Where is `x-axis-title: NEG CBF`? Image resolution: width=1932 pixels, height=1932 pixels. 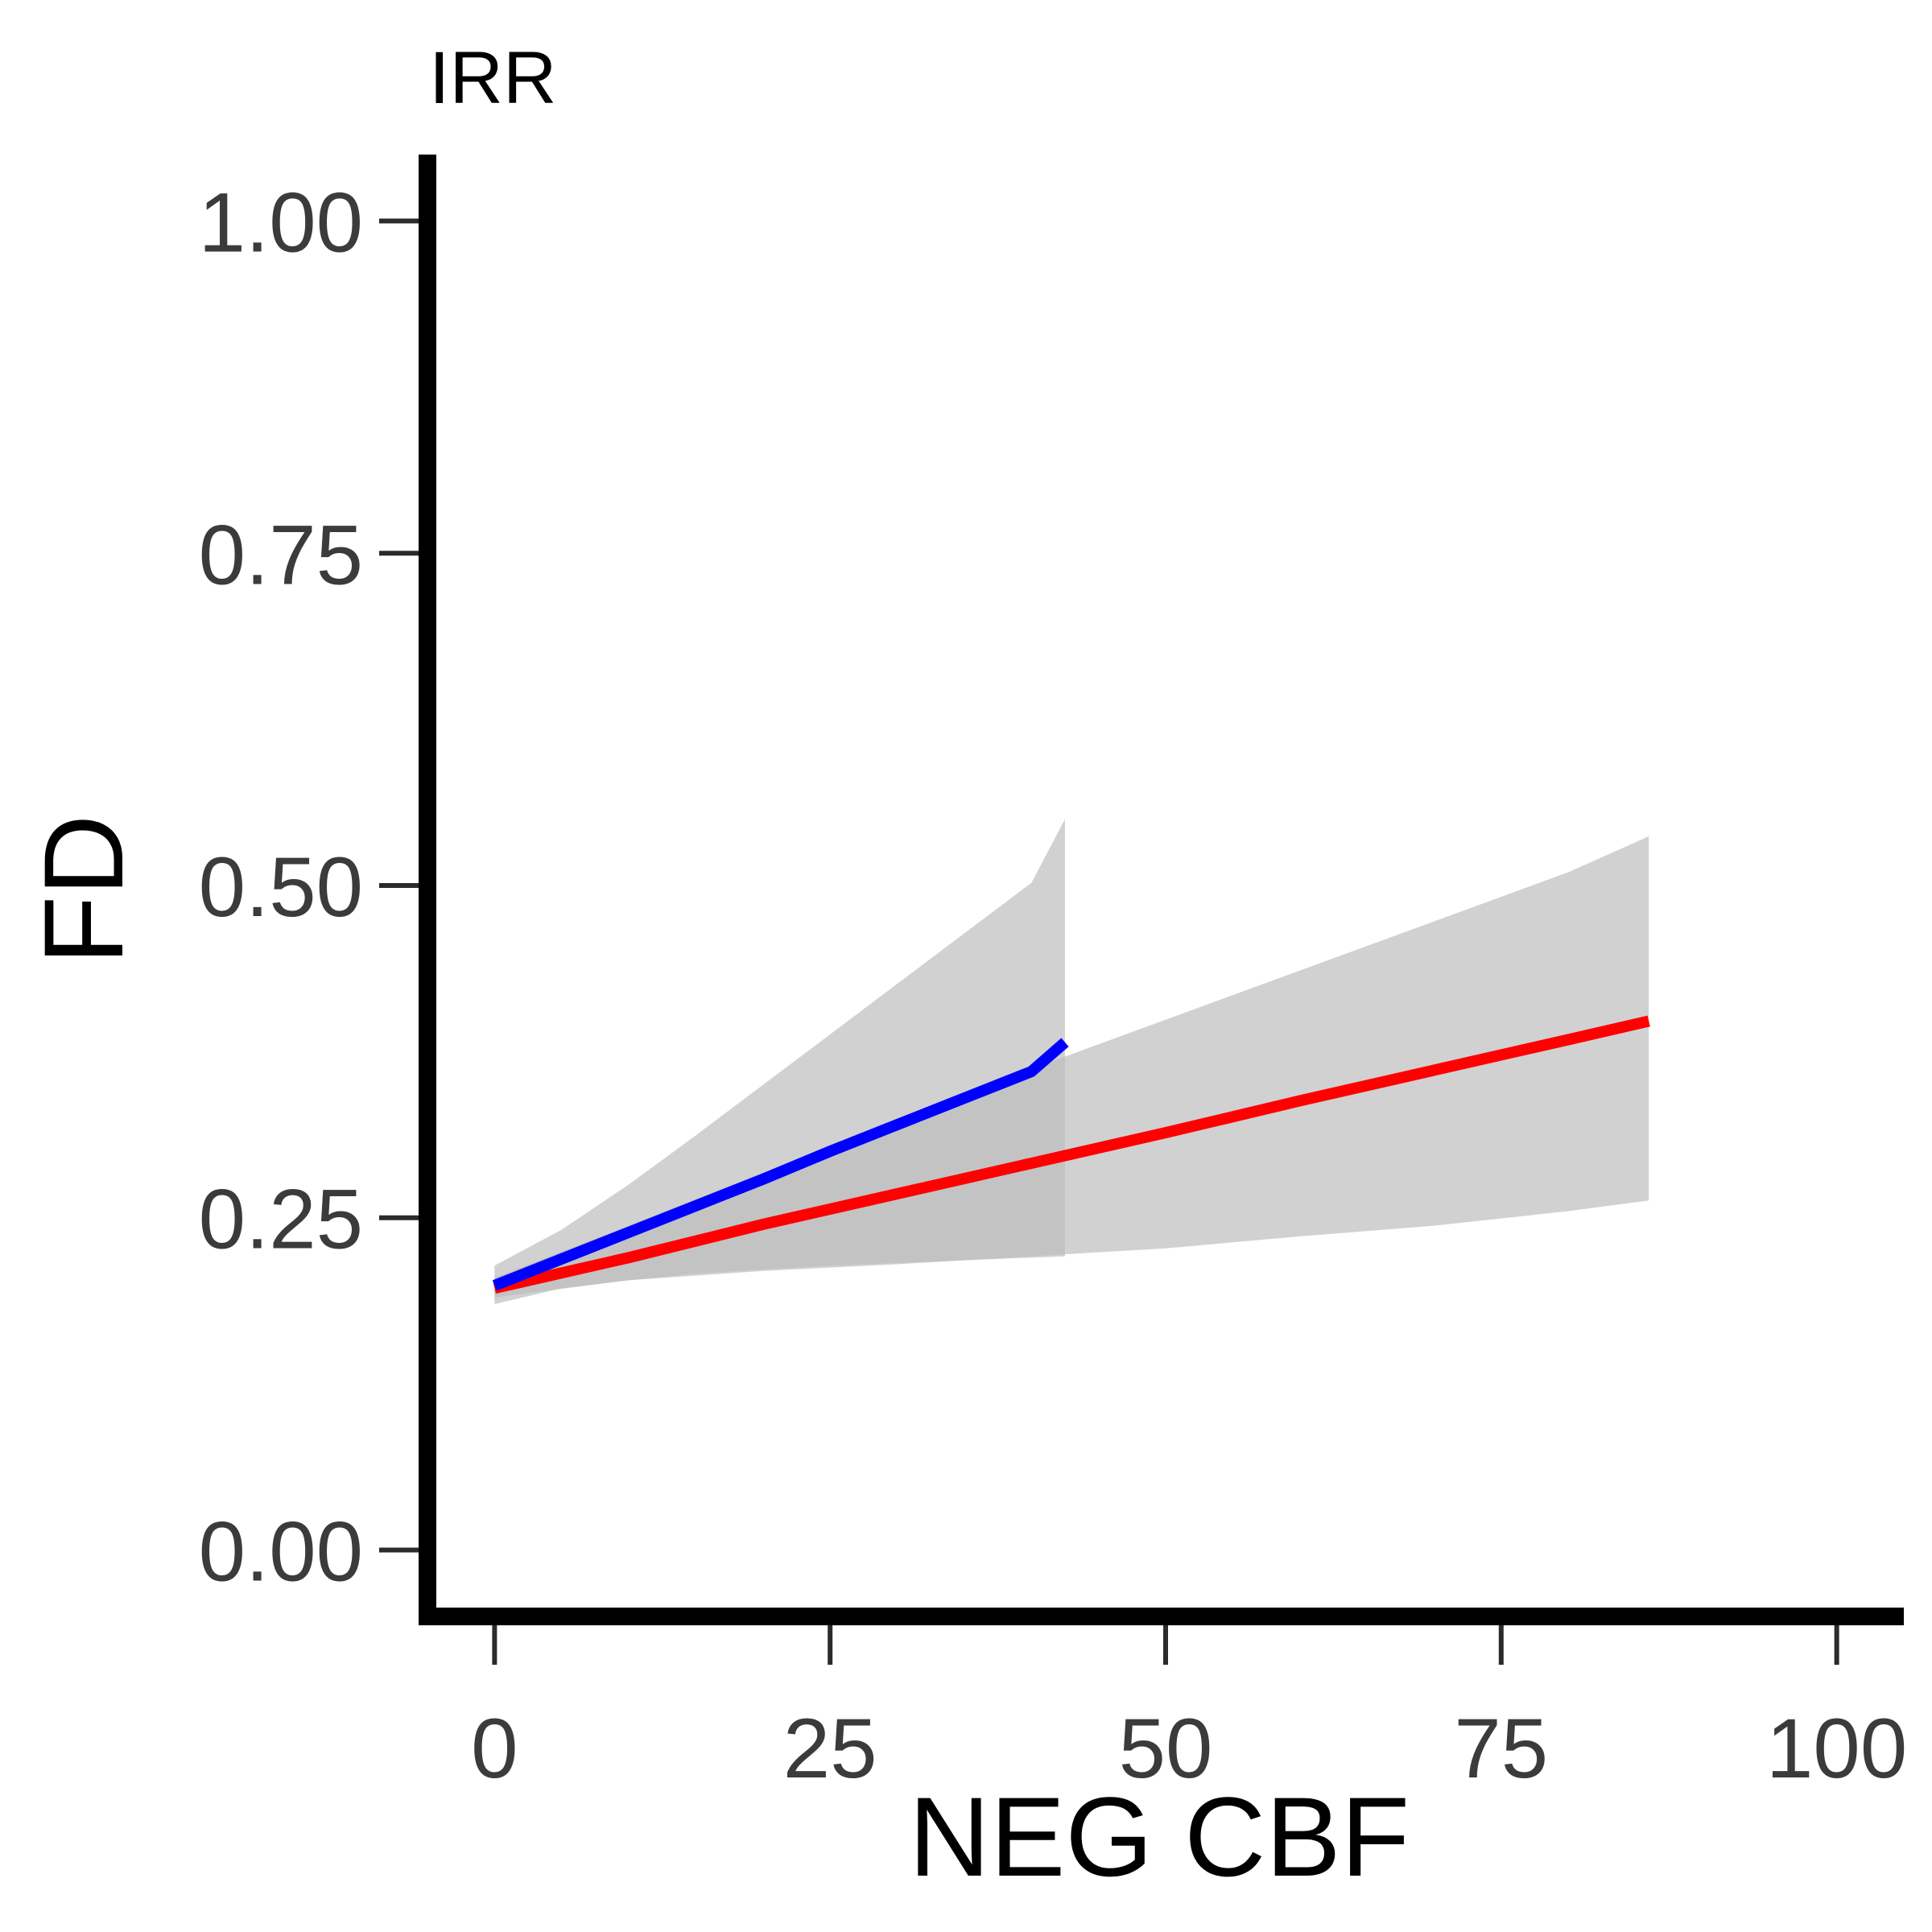 x-axis-title: NEG CBF is located at coordinates (1159, 1836).